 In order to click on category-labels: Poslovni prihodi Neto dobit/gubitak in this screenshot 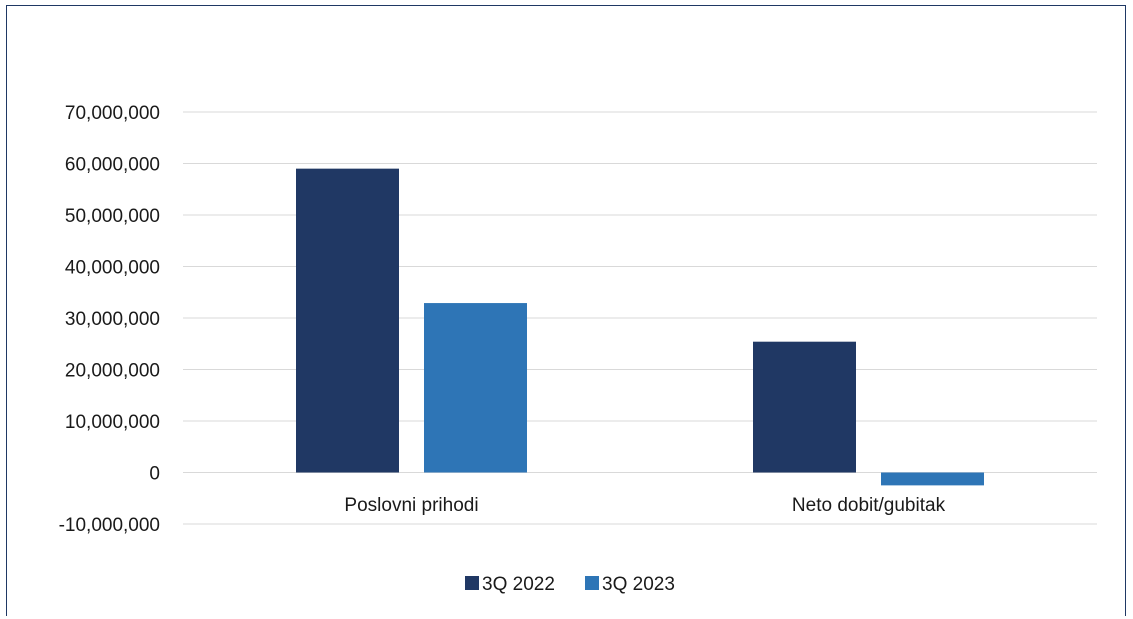, I will do `click(644, 505)`.